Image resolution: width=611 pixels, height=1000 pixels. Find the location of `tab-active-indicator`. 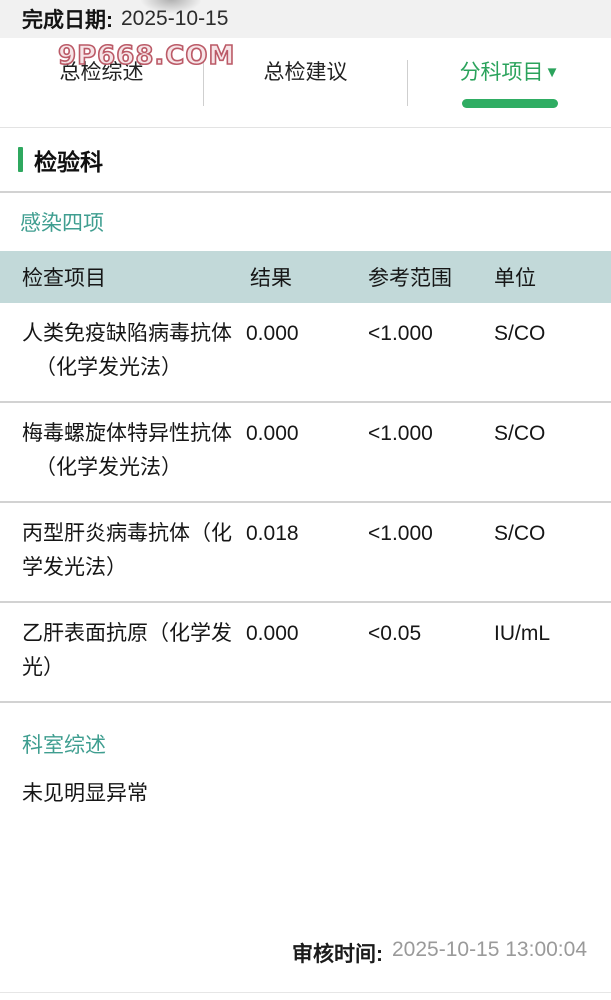

tab-active-indicator is located at coordinates (509, 103).